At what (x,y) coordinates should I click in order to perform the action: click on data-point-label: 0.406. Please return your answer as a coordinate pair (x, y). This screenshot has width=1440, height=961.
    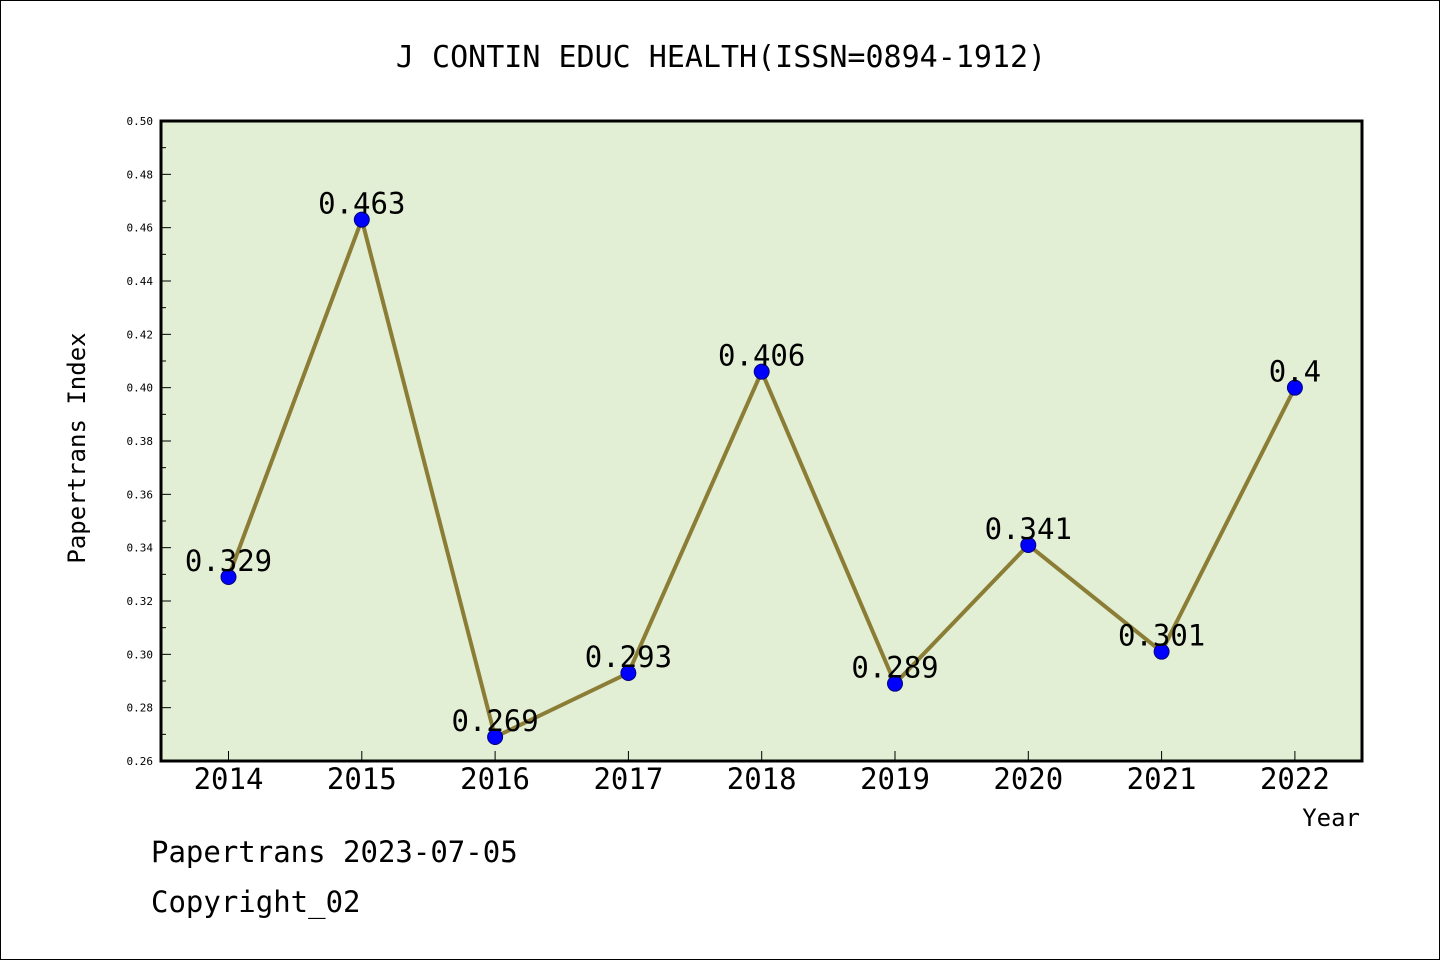
    Looking at the image, I should click on (761, 356).